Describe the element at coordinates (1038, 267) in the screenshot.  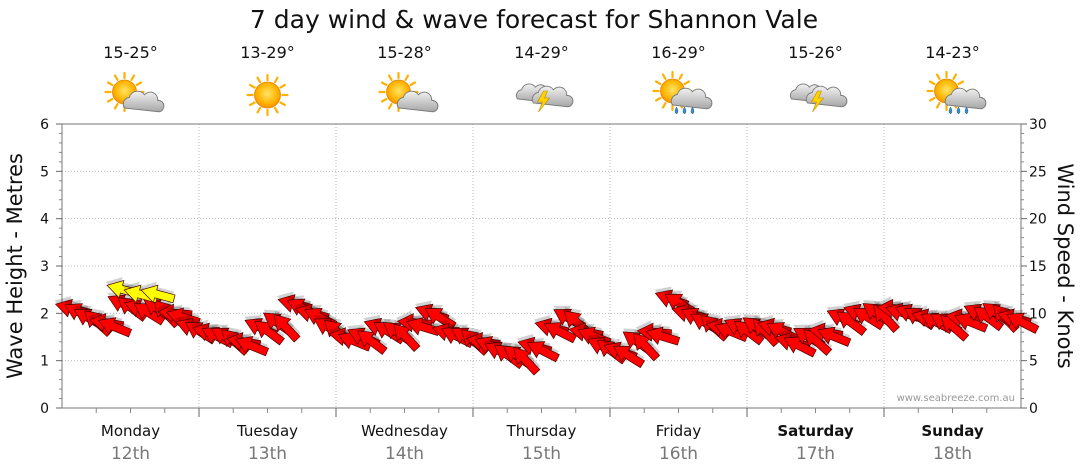
I see `y-right-tick-label: 15` at that location.